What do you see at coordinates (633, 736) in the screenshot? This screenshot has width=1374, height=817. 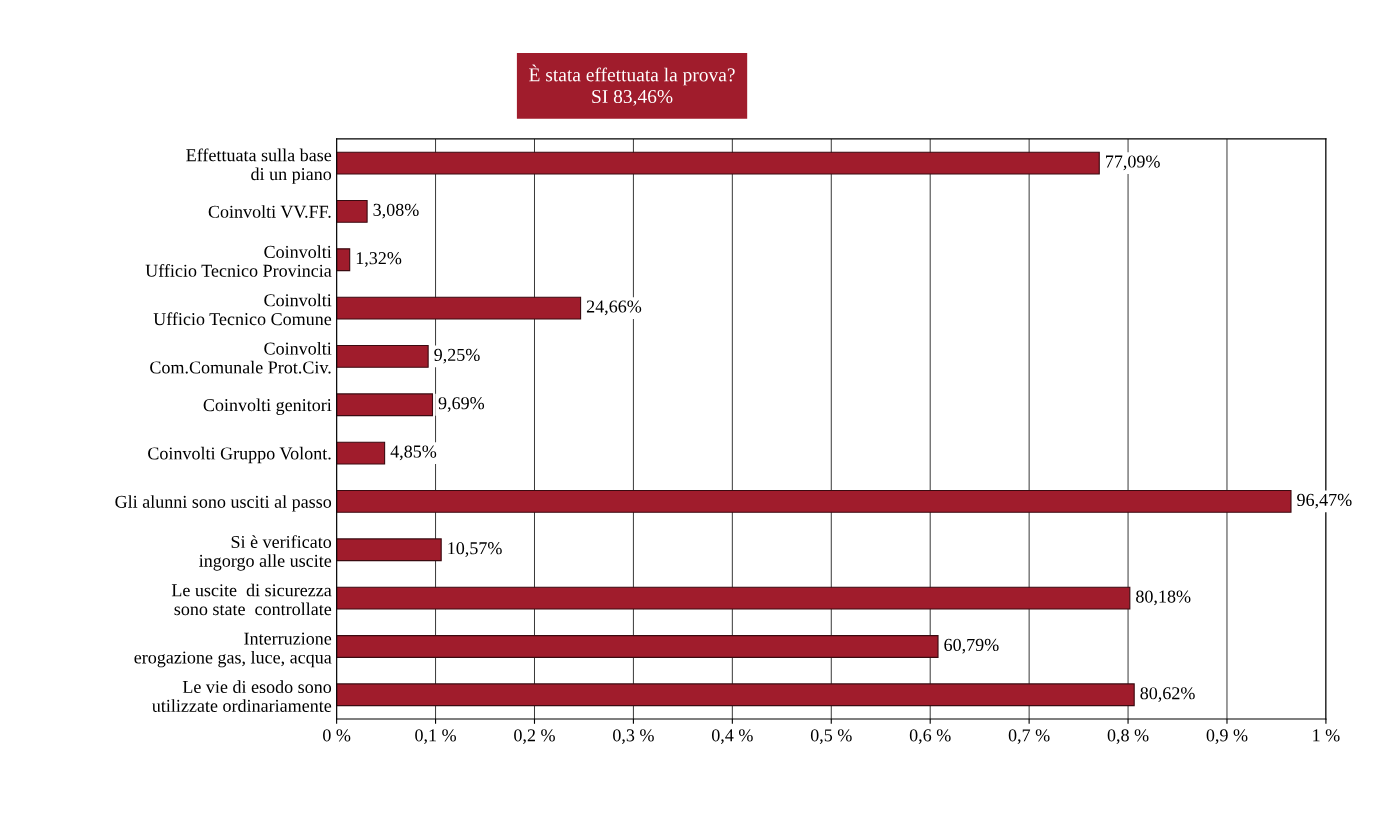 I see `x-tick-label: 0,3 %` at bounding box center [633, 736].